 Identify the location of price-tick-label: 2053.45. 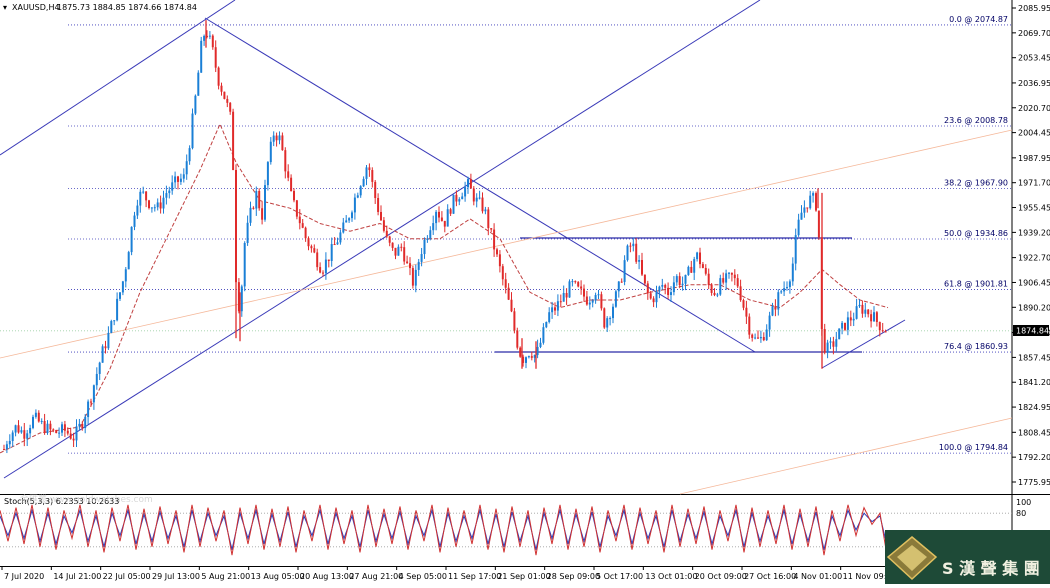
(1034, 58).